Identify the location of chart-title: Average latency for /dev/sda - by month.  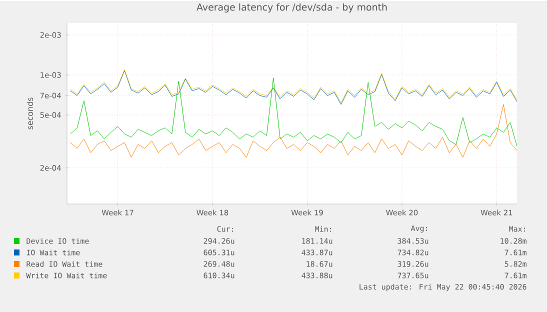
(291, 7).